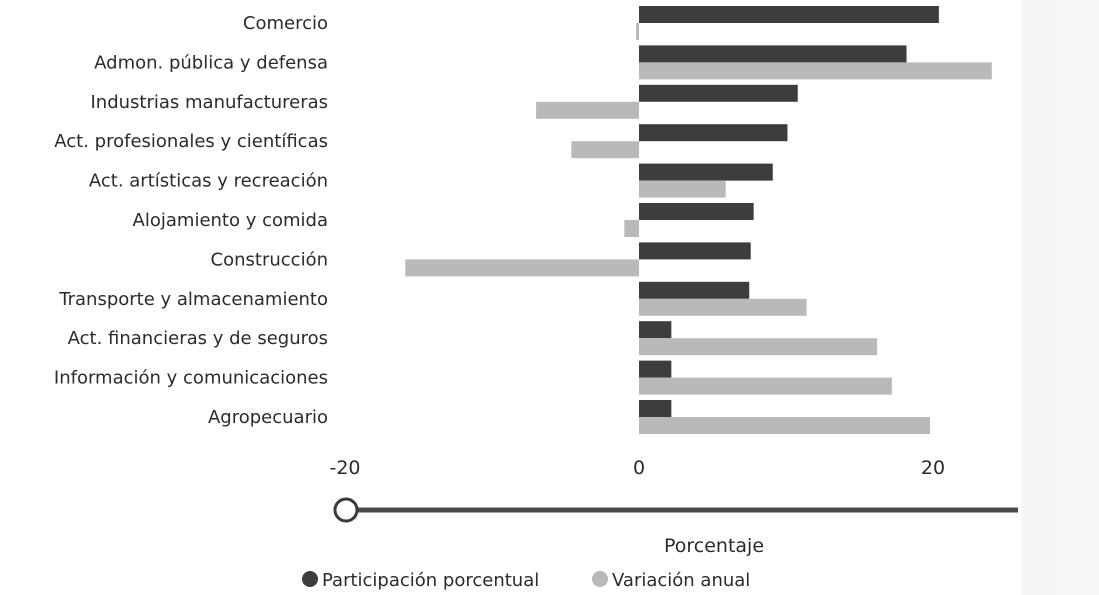 The height and width of the screenshot is (595, 1099). I want to click on range-slider, so click(714, 510).